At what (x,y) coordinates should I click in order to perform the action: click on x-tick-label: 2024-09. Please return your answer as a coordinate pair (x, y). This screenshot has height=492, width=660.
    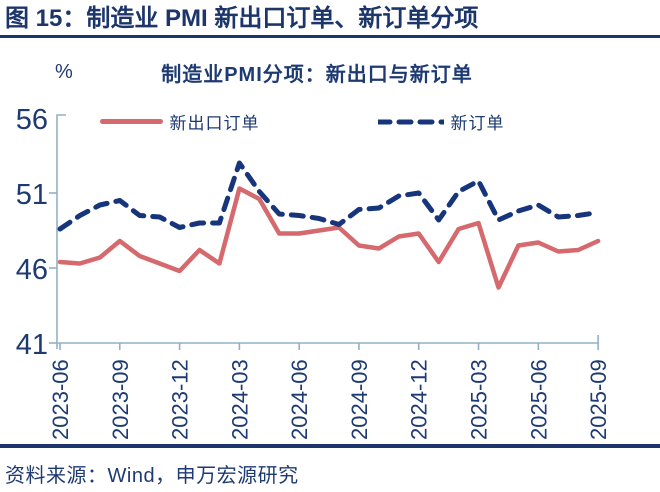
    Looking at the image, I should click on (359, 399).